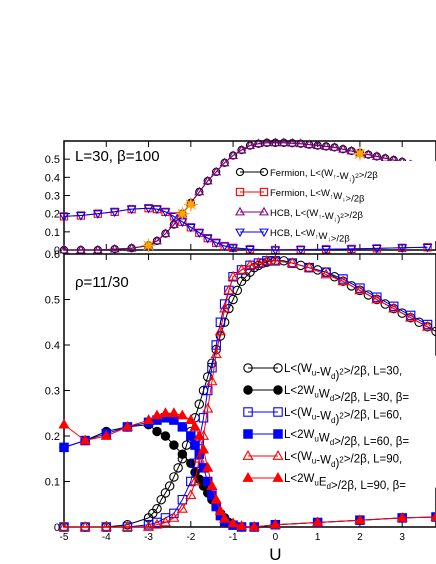 This screenshot has width=436, height=564. Describe the element at coordinates (233, 537) in the screenshot. I see `x-tick-label: -1` at that location.